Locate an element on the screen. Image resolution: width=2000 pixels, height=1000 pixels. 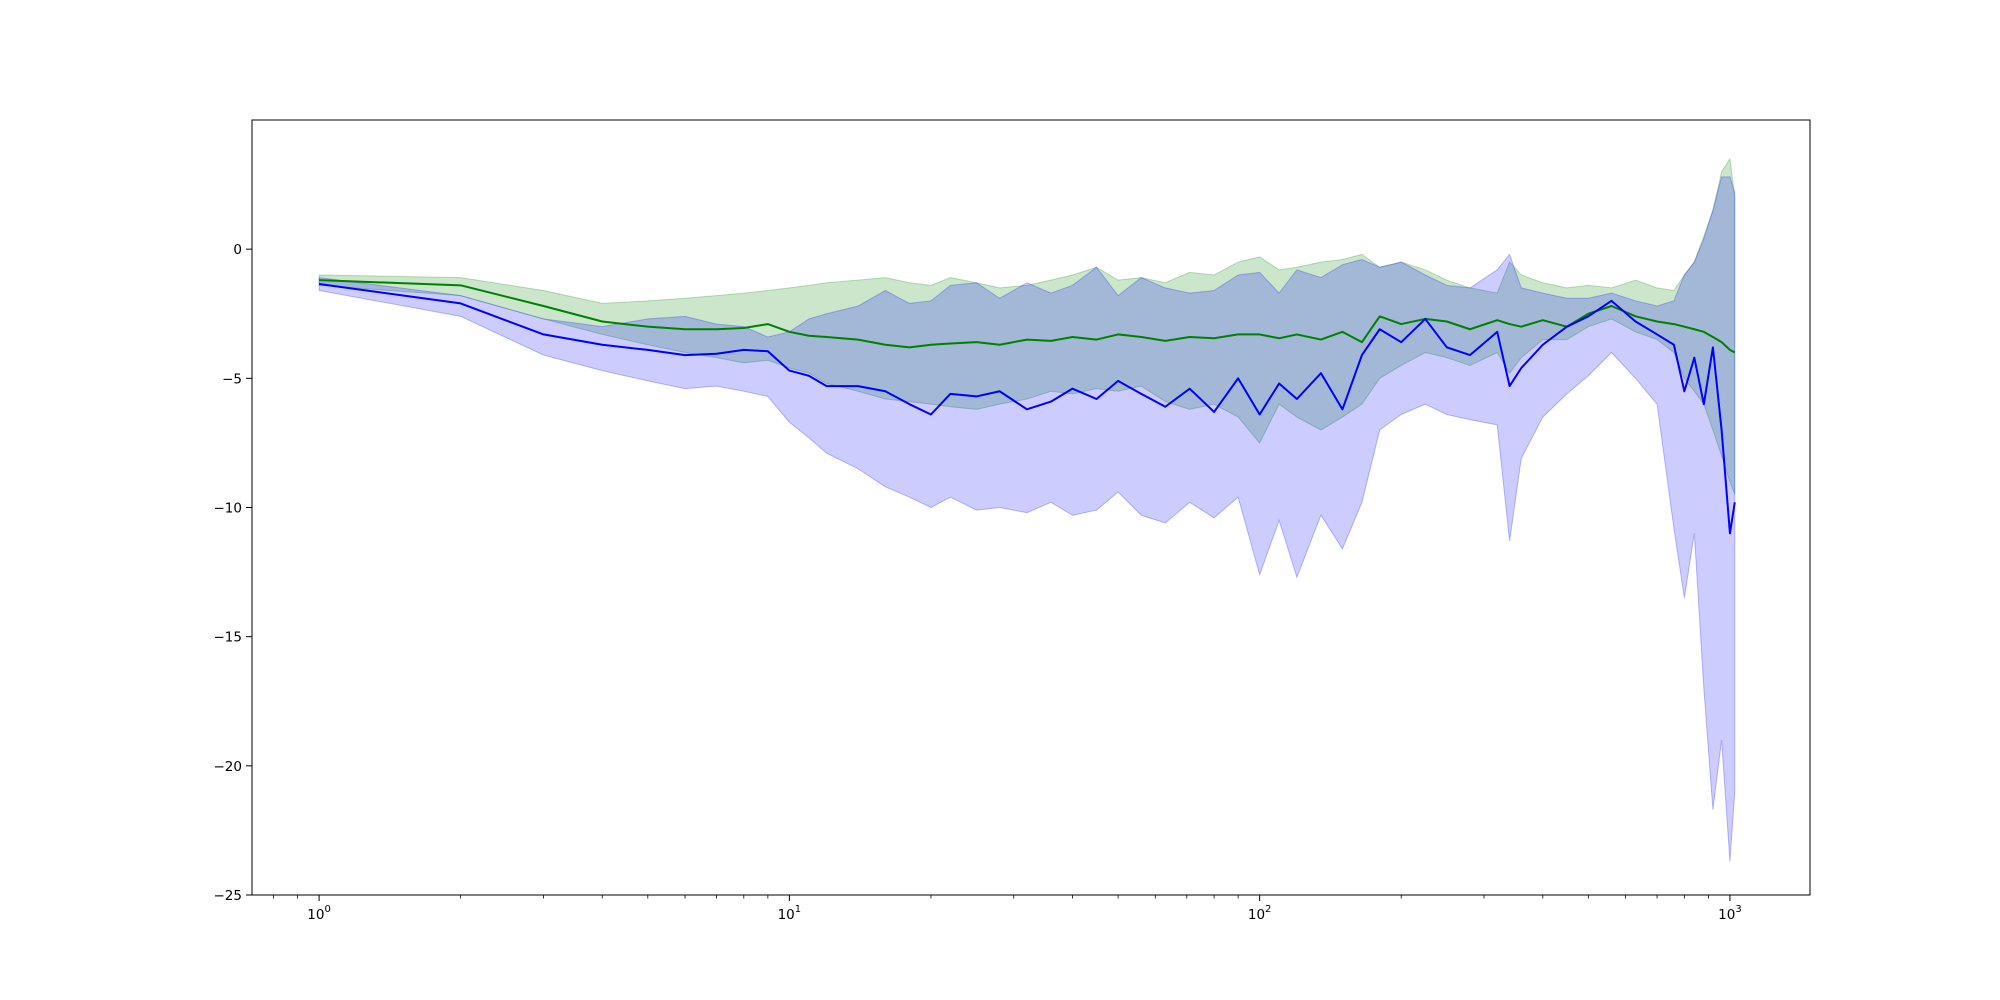
series-1-line is located at coordinates (1027, 316).